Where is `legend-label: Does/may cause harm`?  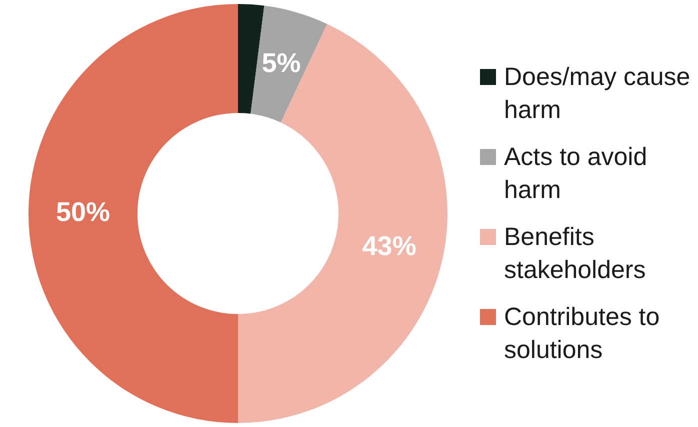 legend-label: Does/may cause harm is located at coordinates (598, 94).